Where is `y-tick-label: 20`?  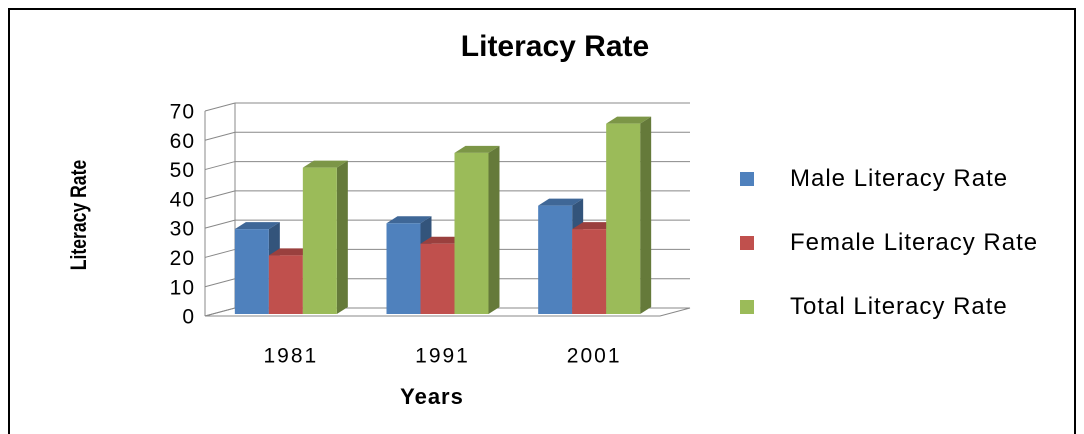 y-tick-label: 20 is located at coordinates (182, 258).